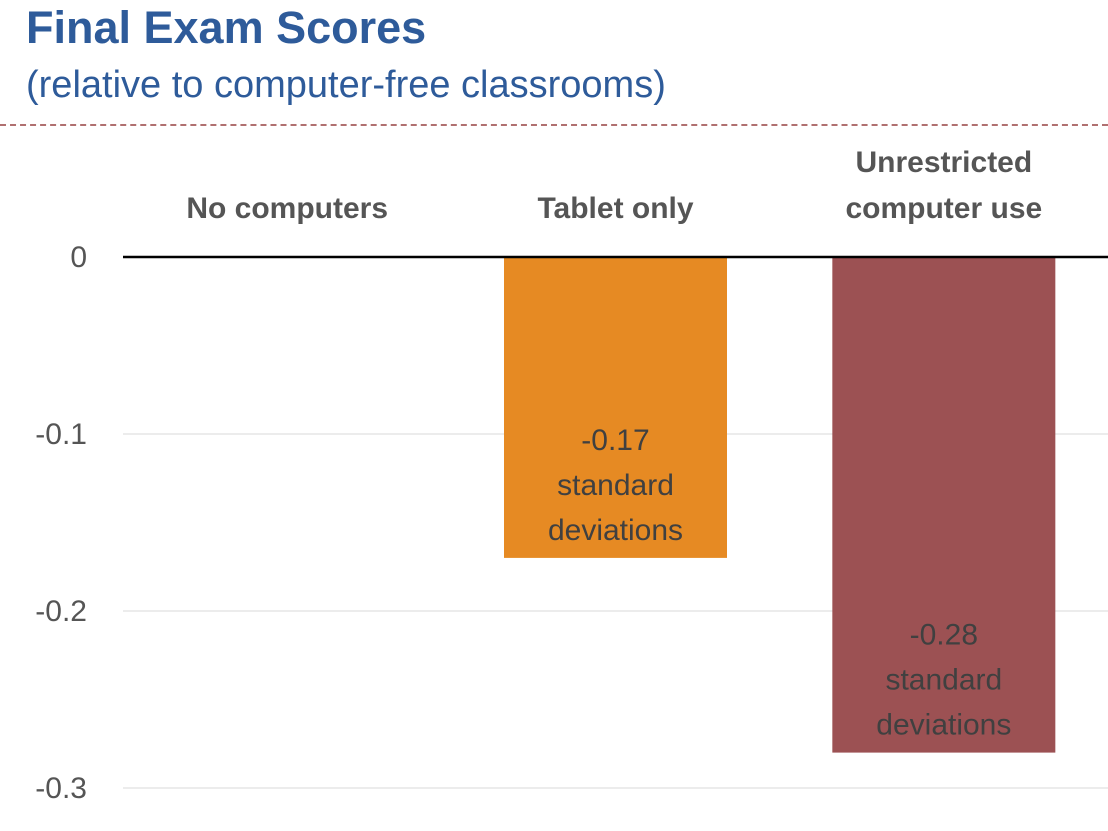 The width and height of the screenshot is (1108, 831). Describe the element at coordinates (78, 257) in the screenshot. I see `y-tick-label: 0` at that location.